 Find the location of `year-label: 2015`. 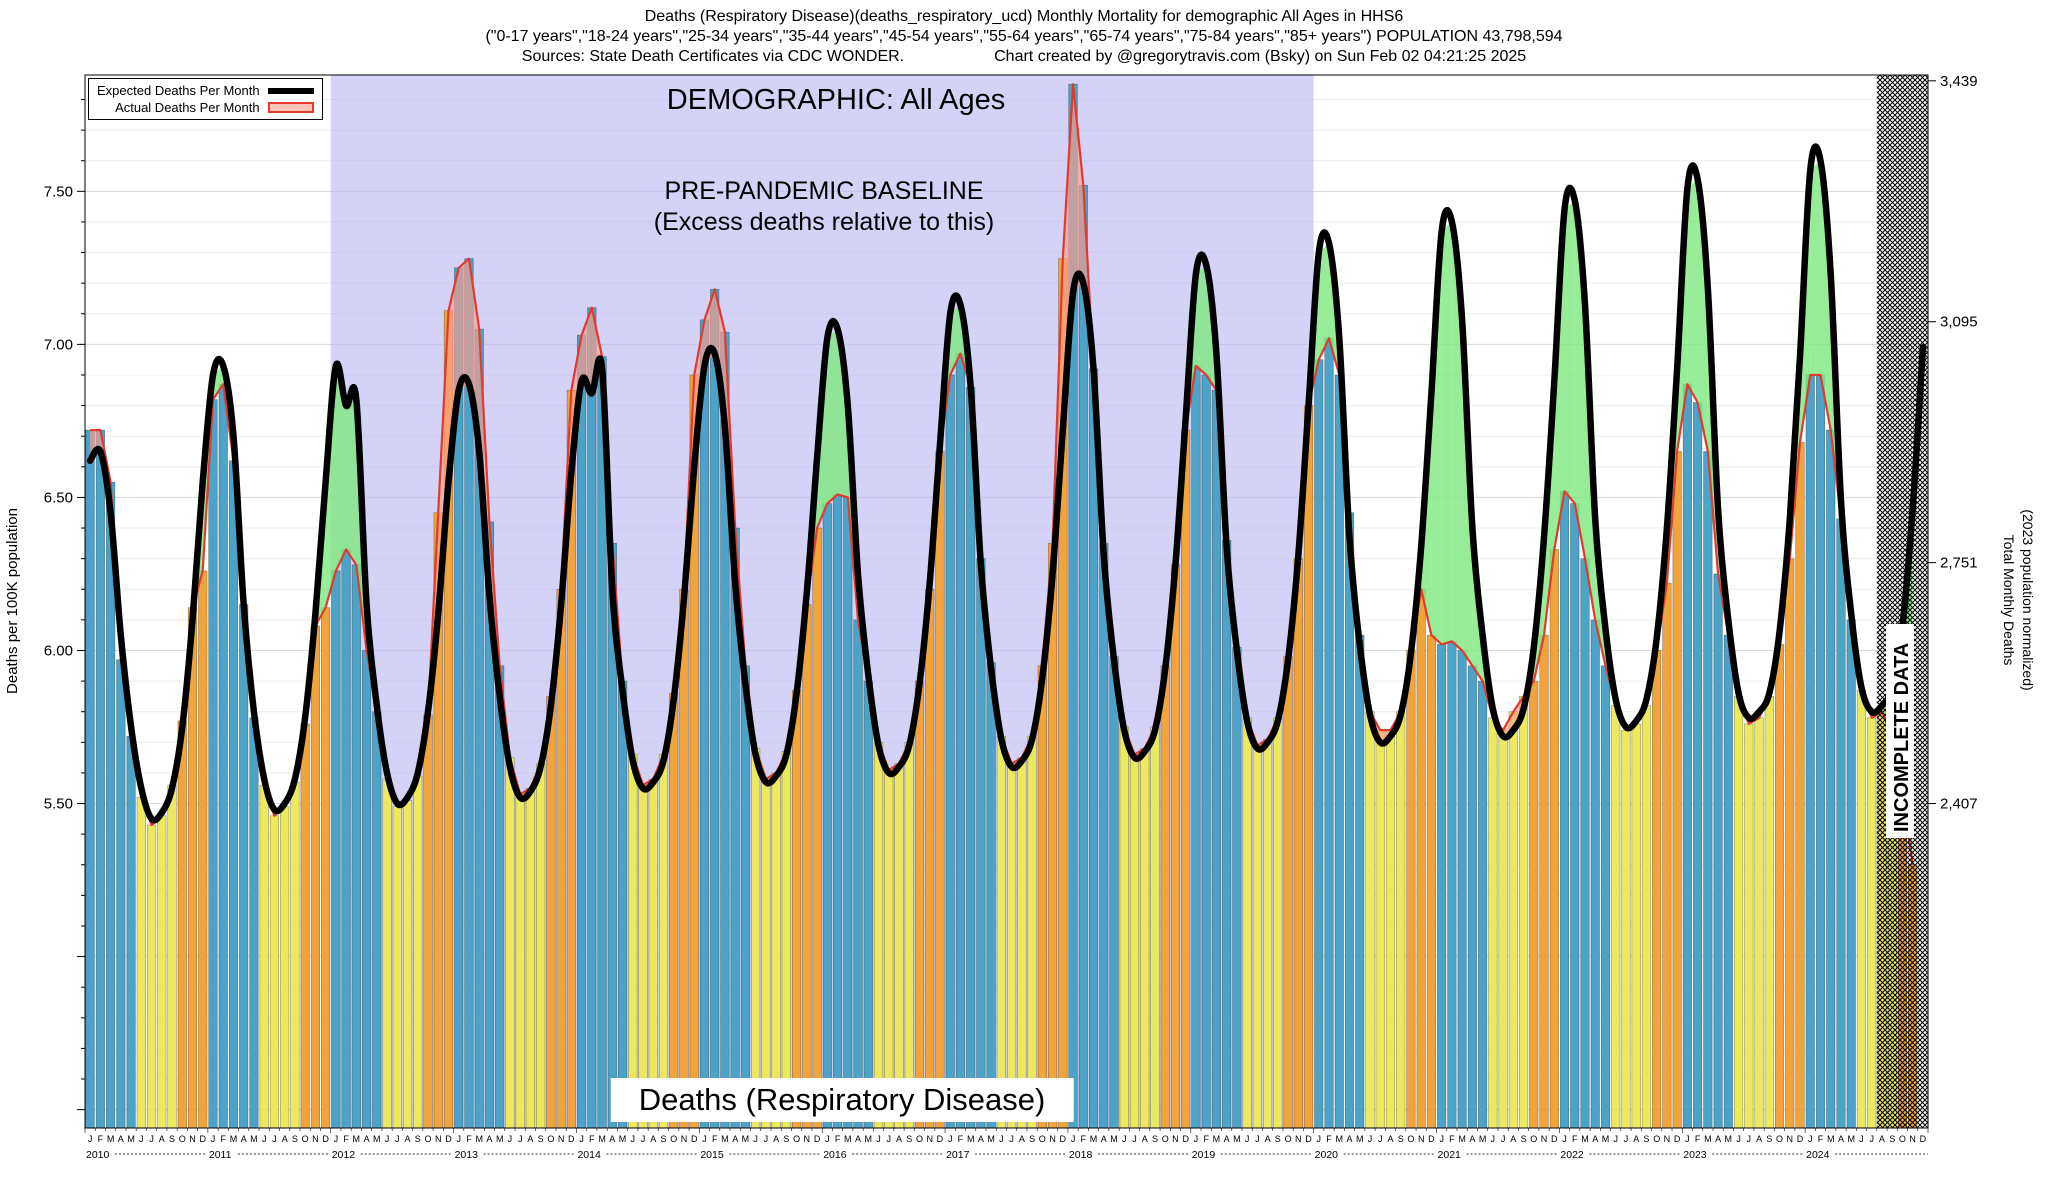

year-label: 2015 is located at coordinates (712, 1155).